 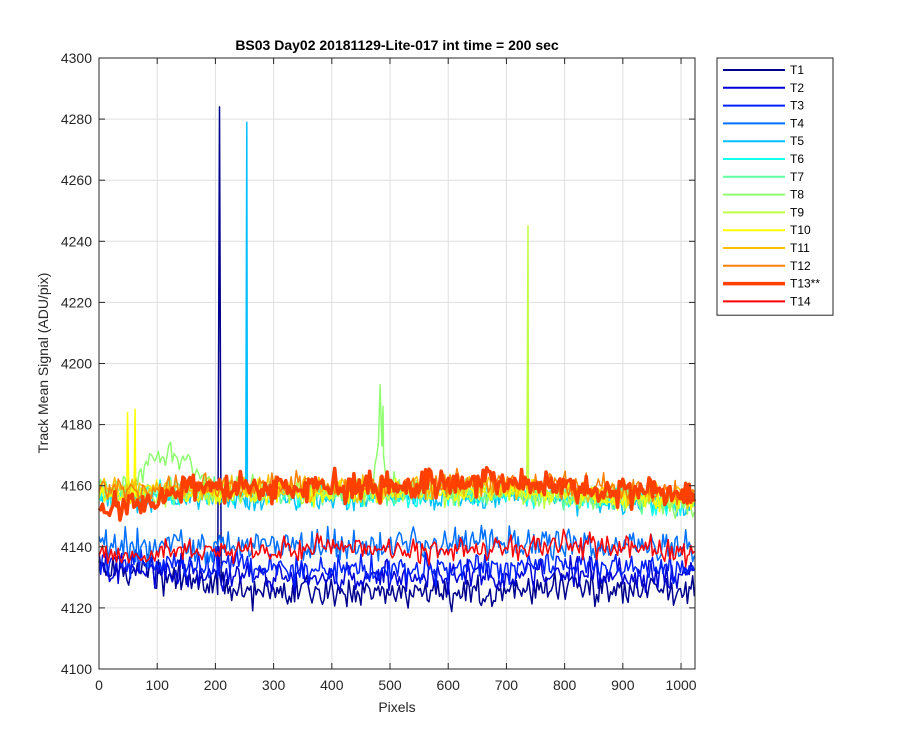 What do you see at coordinates (623, 685) in the screenshot?
I see `x-tick-label: 900` at bounding box center [623, 685].